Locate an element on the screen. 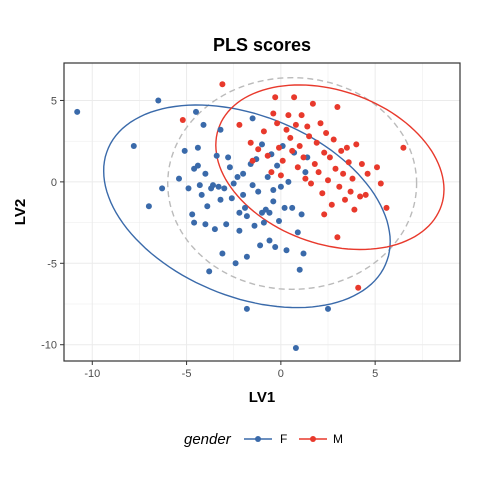 The height and width of the screenshot is (480, 480). x-tick-label: 5 is located at coordinates (375, 374).